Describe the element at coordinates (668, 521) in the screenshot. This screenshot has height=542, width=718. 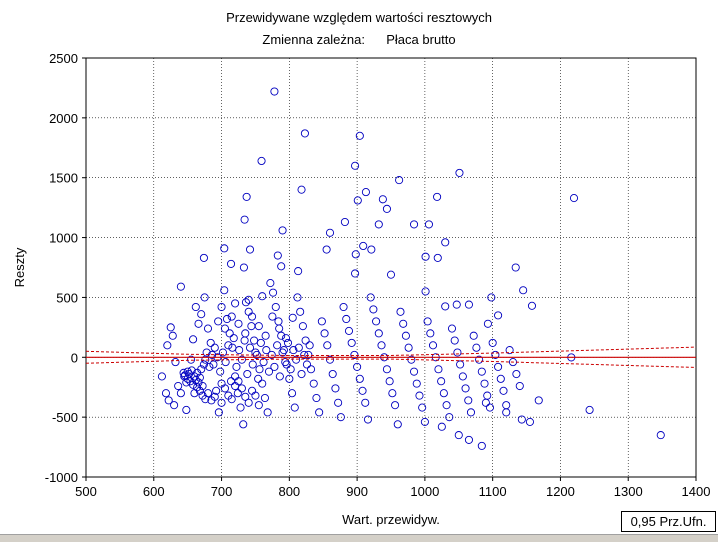
I see `confidence-level-badge: 0,95 Prz.Ufn.` at that location.